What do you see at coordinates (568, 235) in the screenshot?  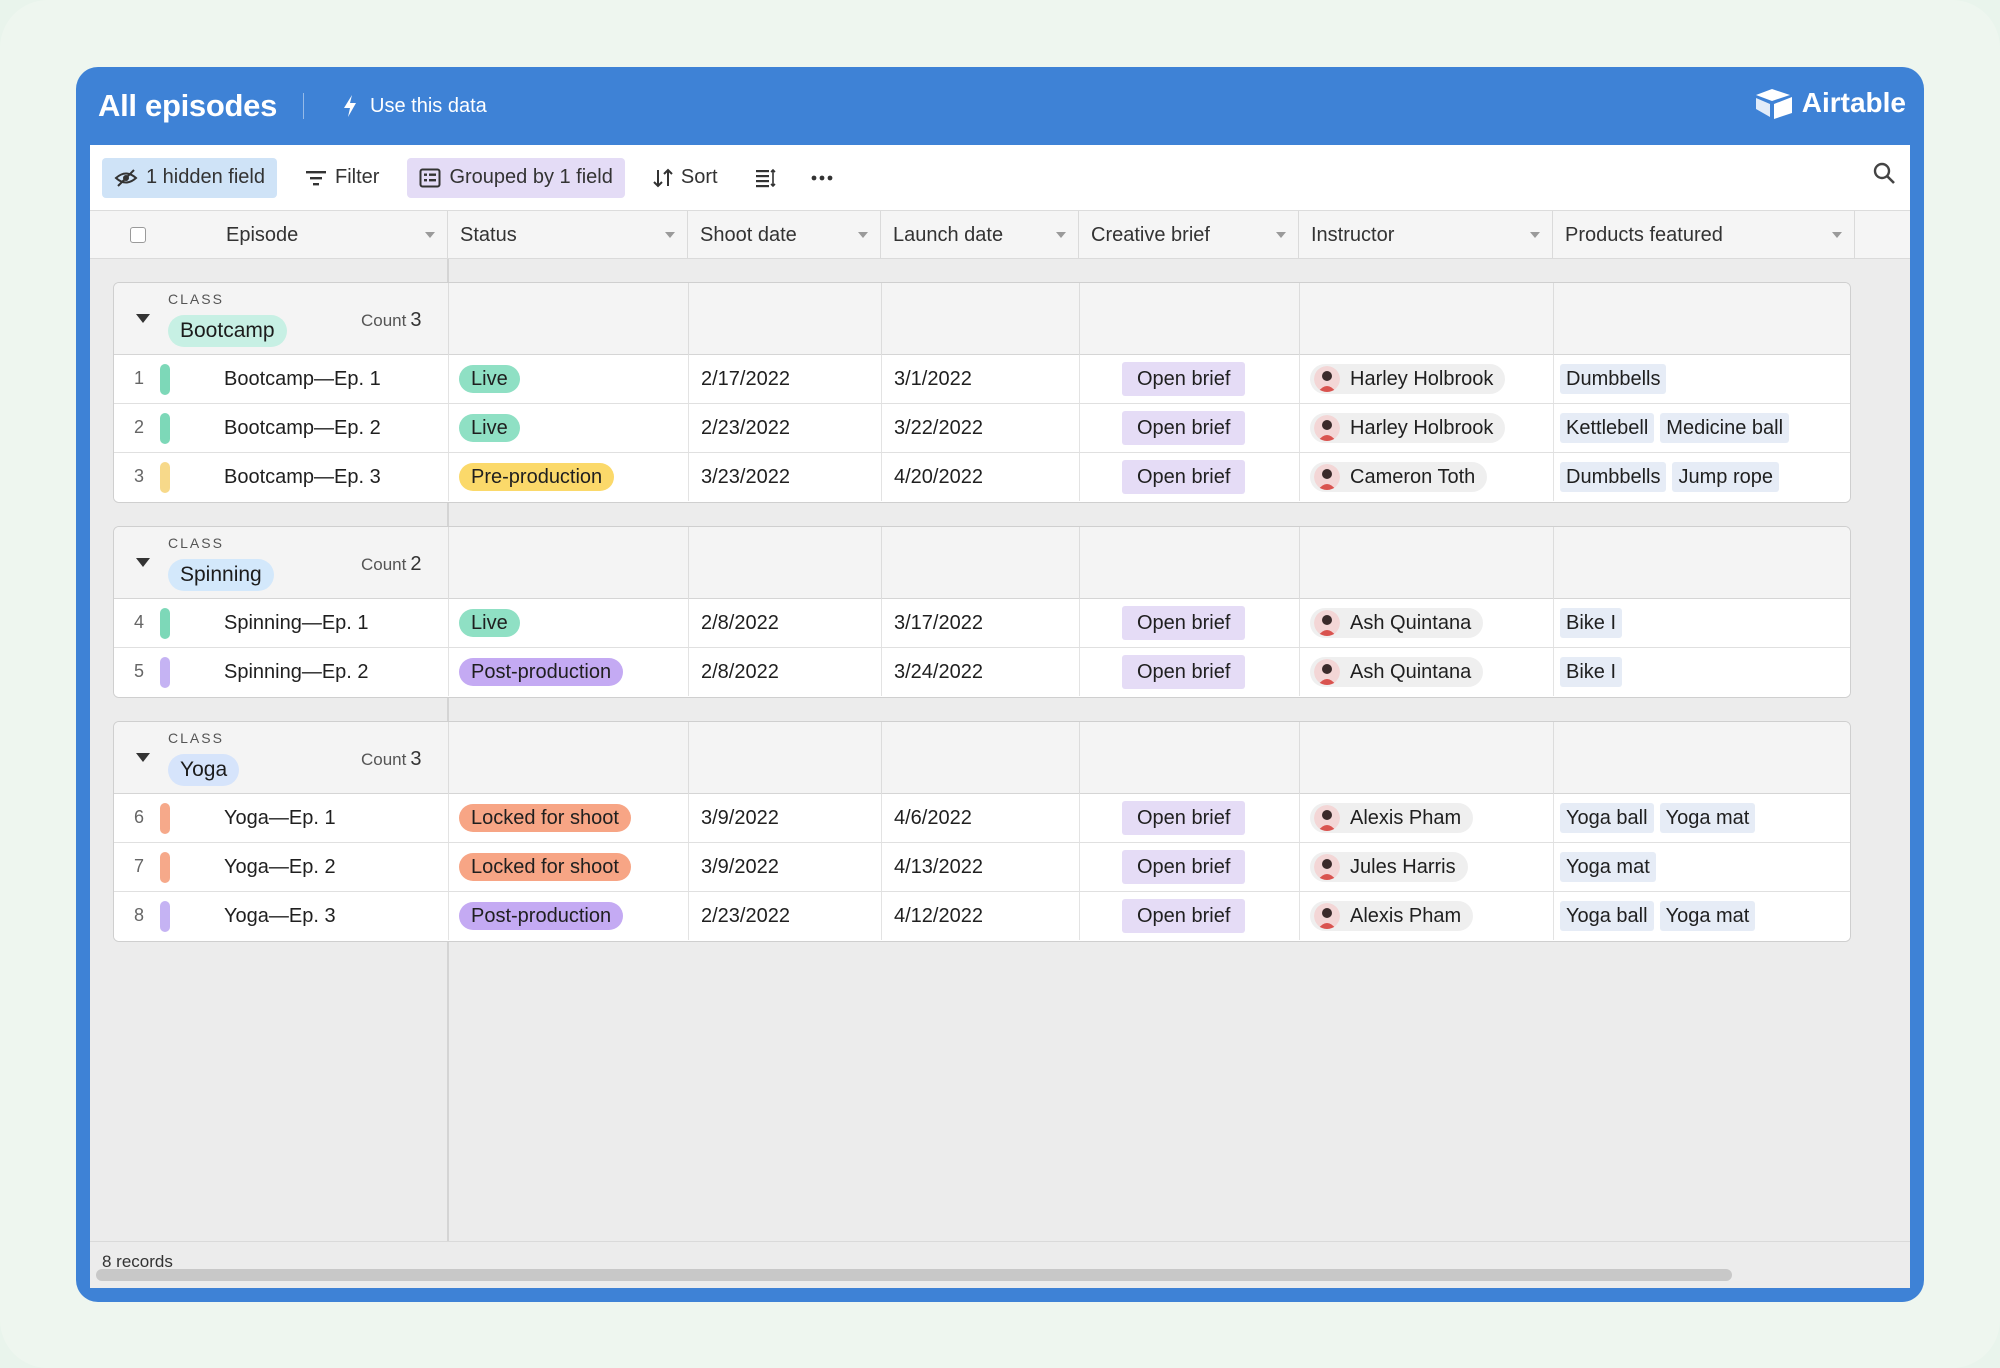 I see `column-header-status: Status` at bounding box center [568, 235].